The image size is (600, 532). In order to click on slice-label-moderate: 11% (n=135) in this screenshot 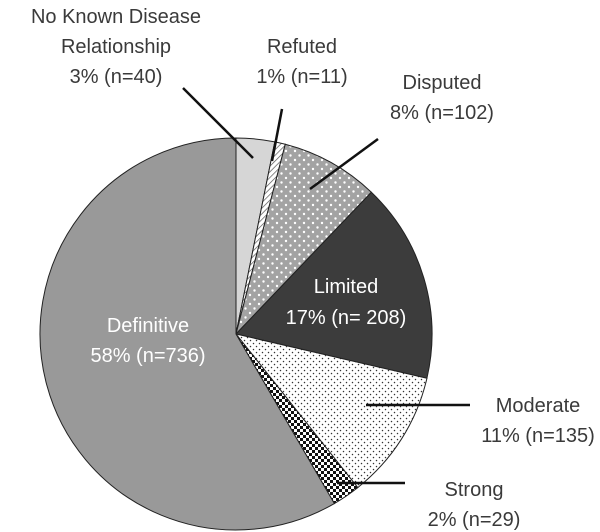, I will do `click(538, 436)`.